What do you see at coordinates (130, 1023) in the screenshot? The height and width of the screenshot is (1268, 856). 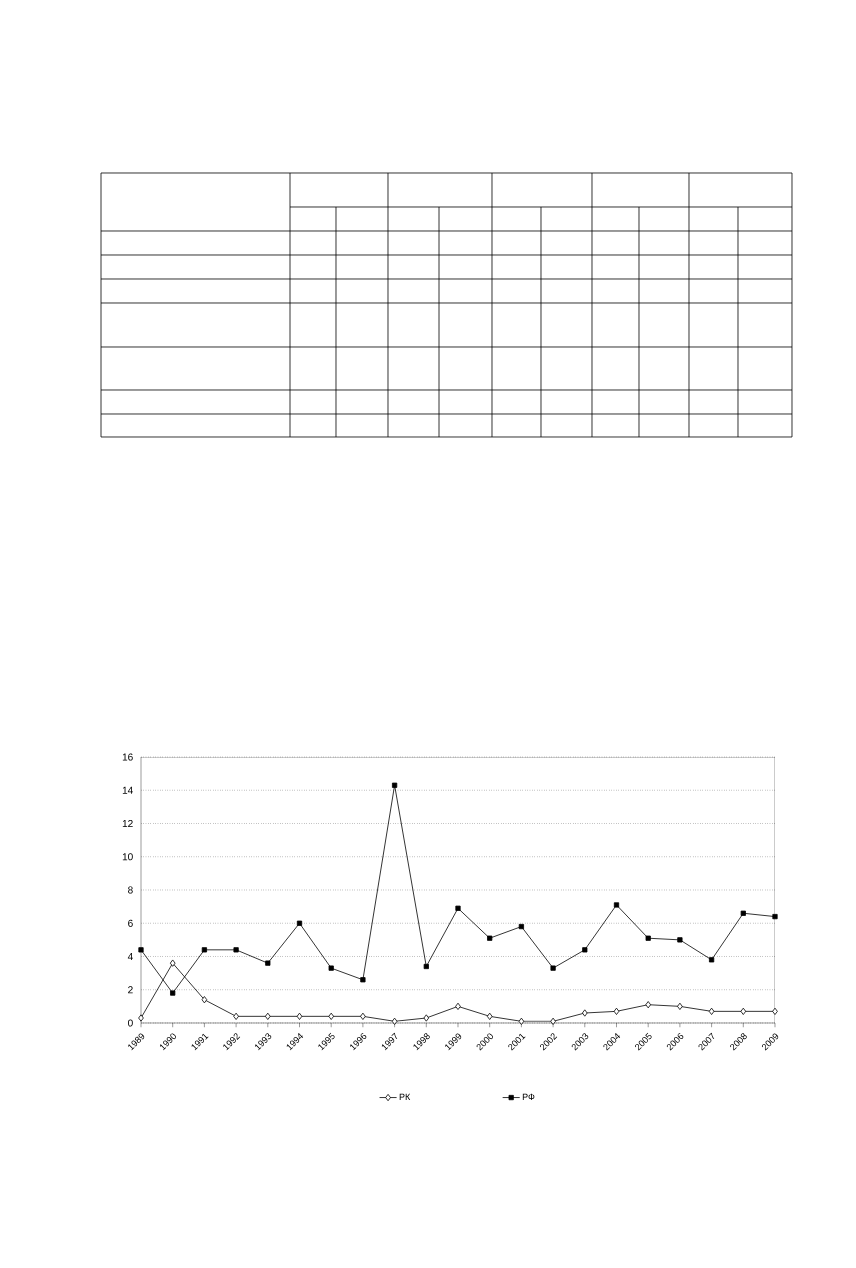 I see `y-tick-label: 0` at bounding box center [130, 1023].